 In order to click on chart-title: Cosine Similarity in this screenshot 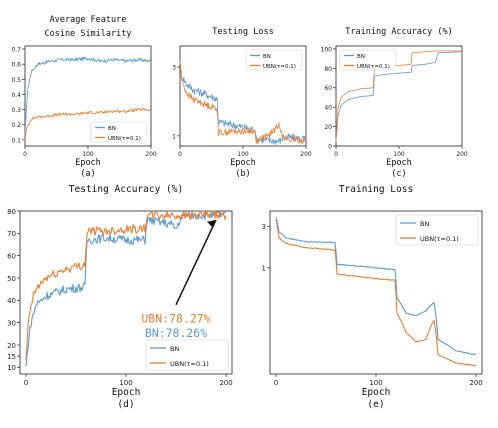, I will do `click(88, 34)`.